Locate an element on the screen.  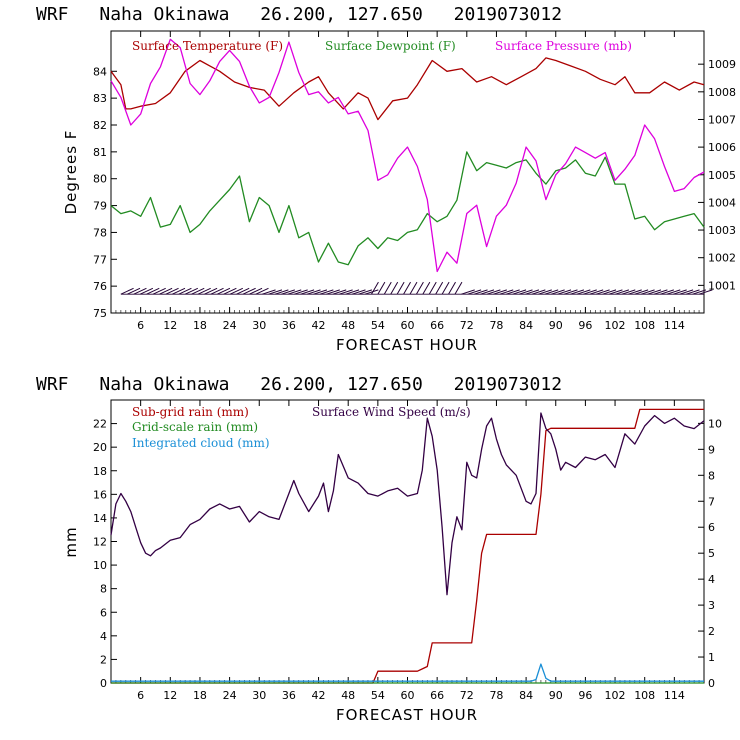
y-tick-label: 76 is located at coordinates (100, 286).